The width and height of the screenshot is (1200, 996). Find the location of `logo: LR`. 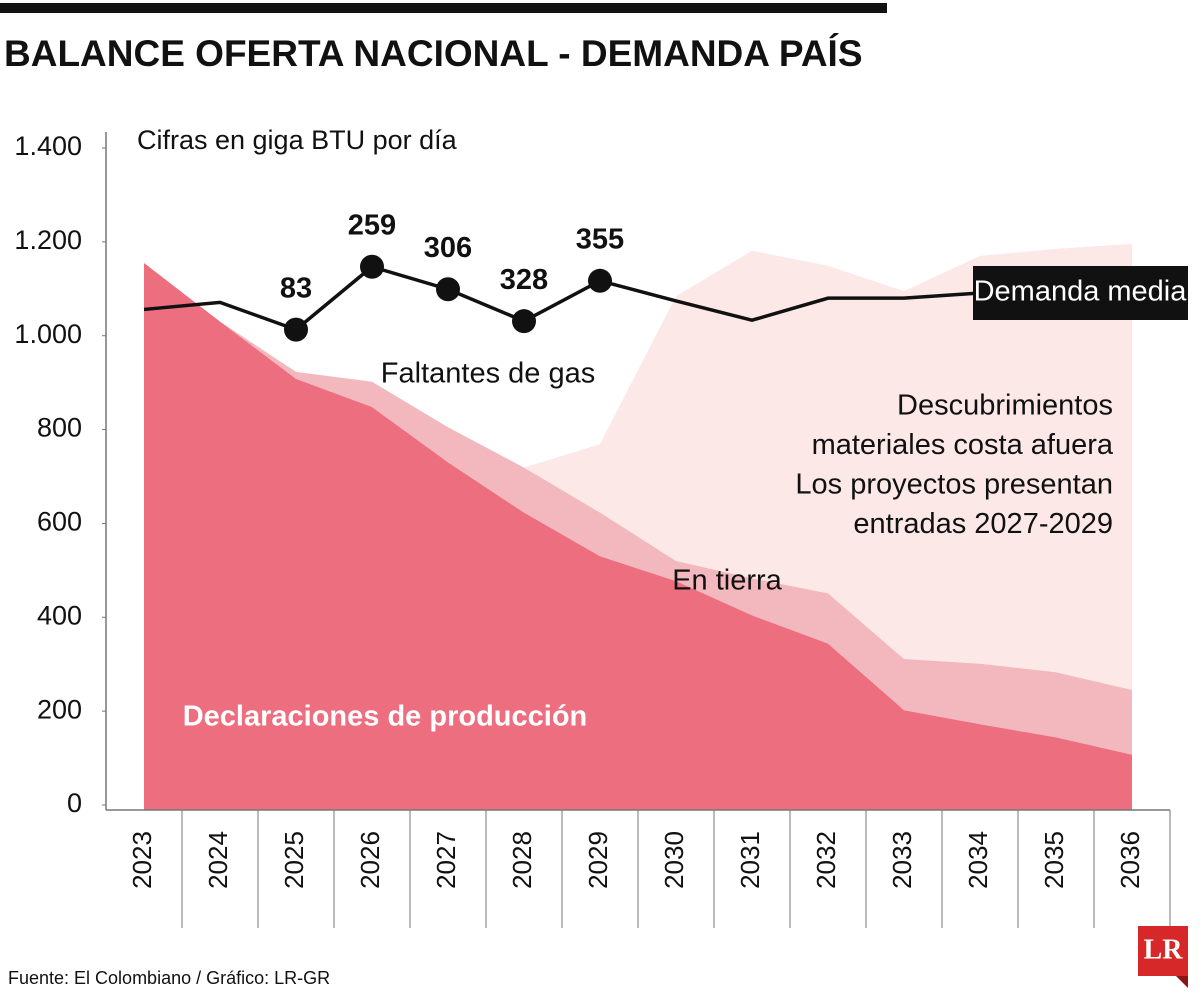

logo: LR is located at coordinates (1163, 957).